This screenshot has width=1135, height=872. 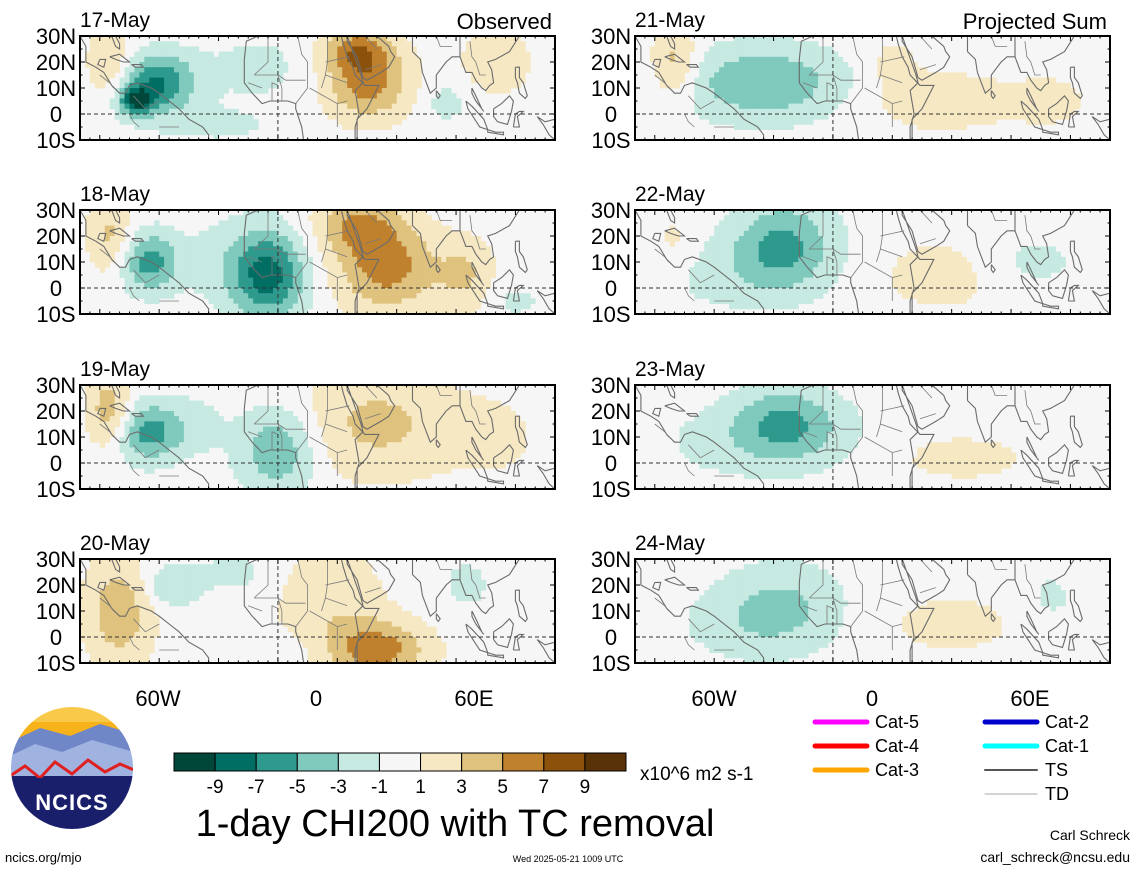 I want to click on tc-legend-label: TD, so click(x=1057, y=794).